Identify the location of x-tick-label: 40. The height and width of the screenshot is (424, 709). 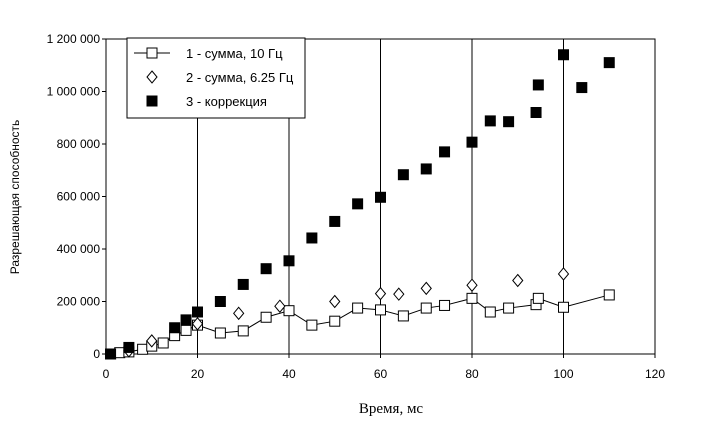
(289, 374).